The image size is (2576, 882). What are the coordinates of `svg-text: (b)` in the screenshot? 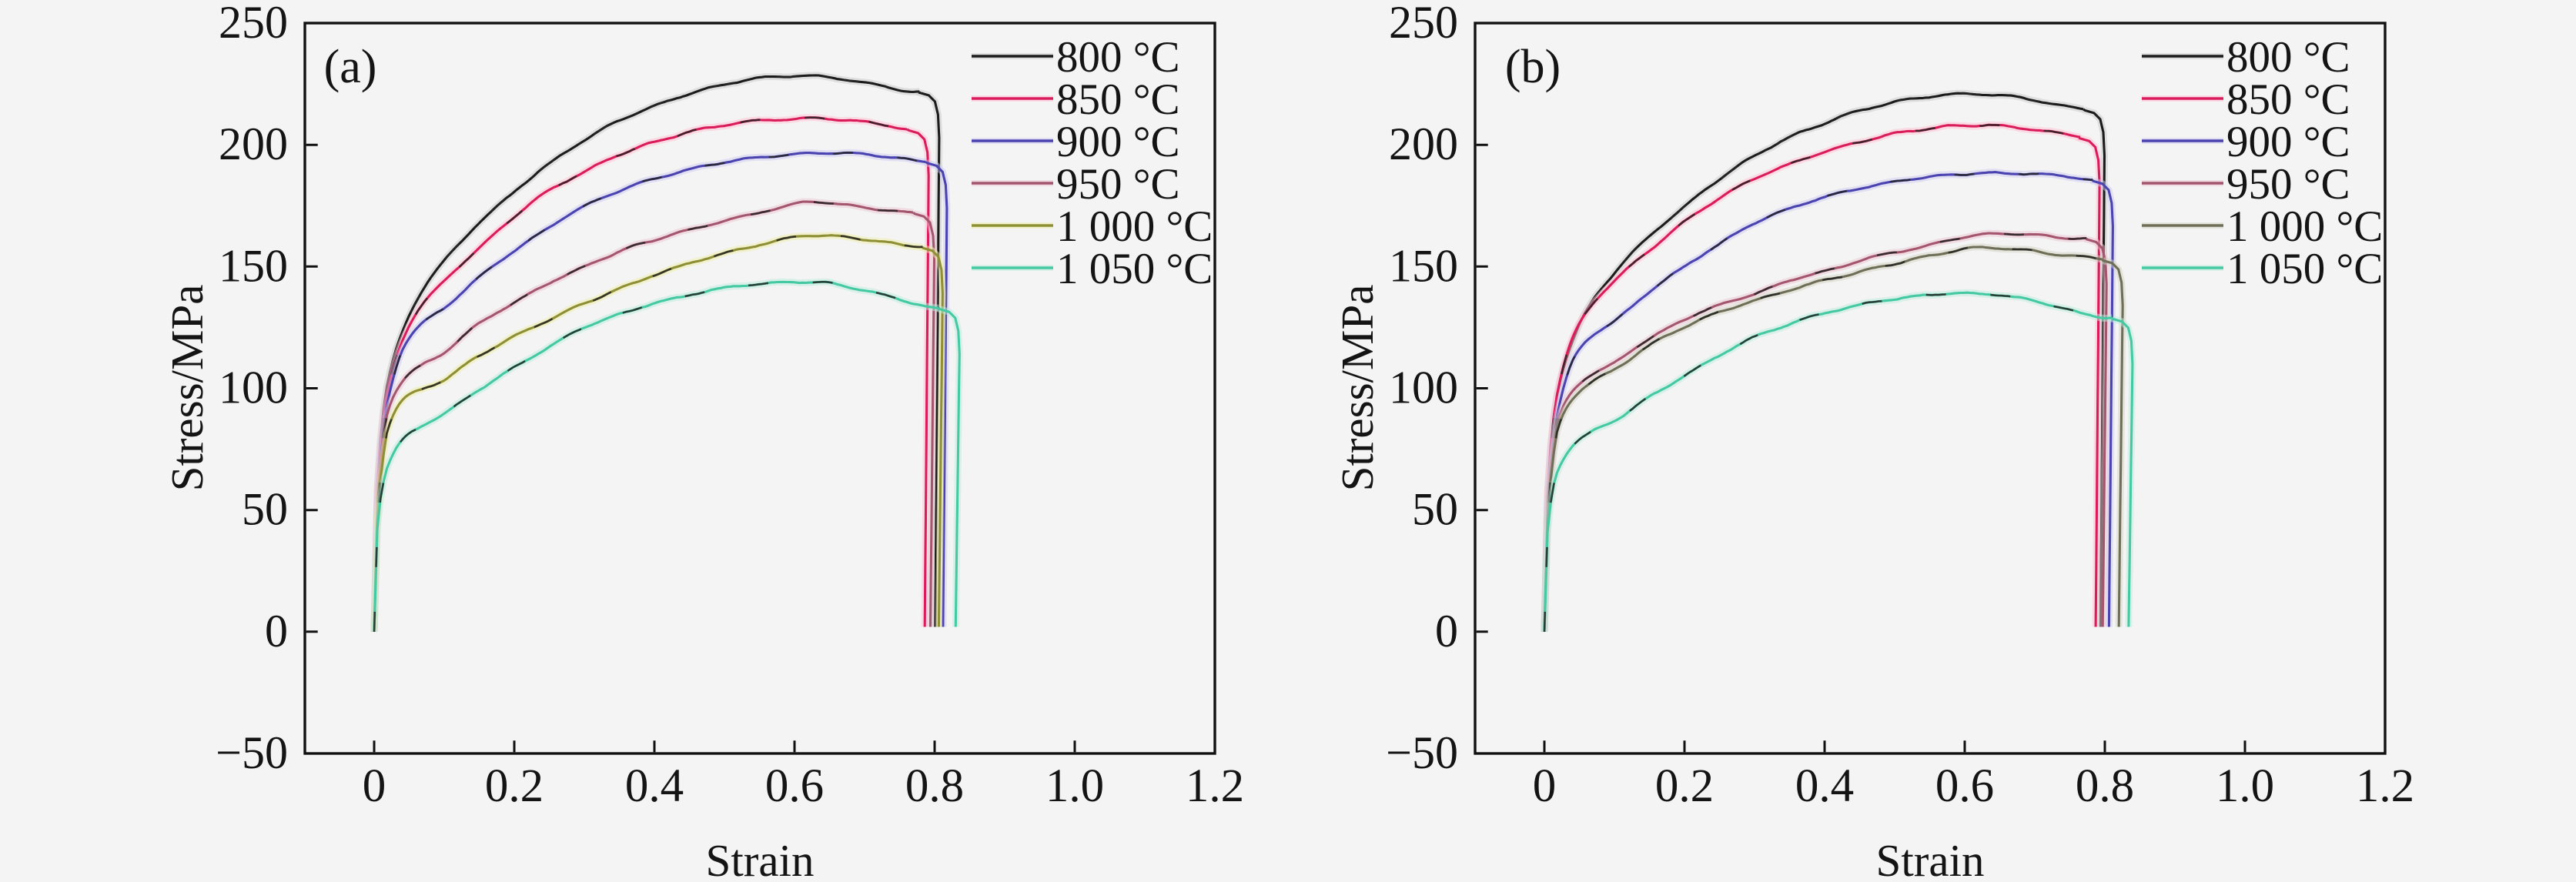 It's located at (1533, 67).